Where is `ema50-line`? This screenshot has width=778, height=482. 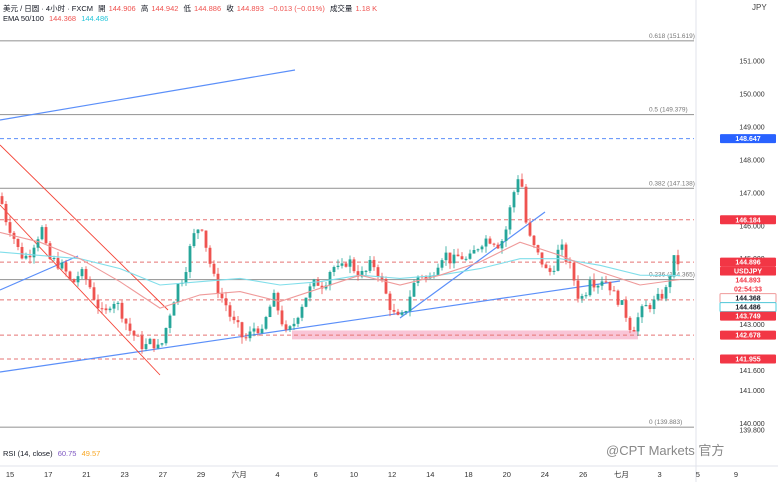 ema50-line is located at coordinates (340, 270).